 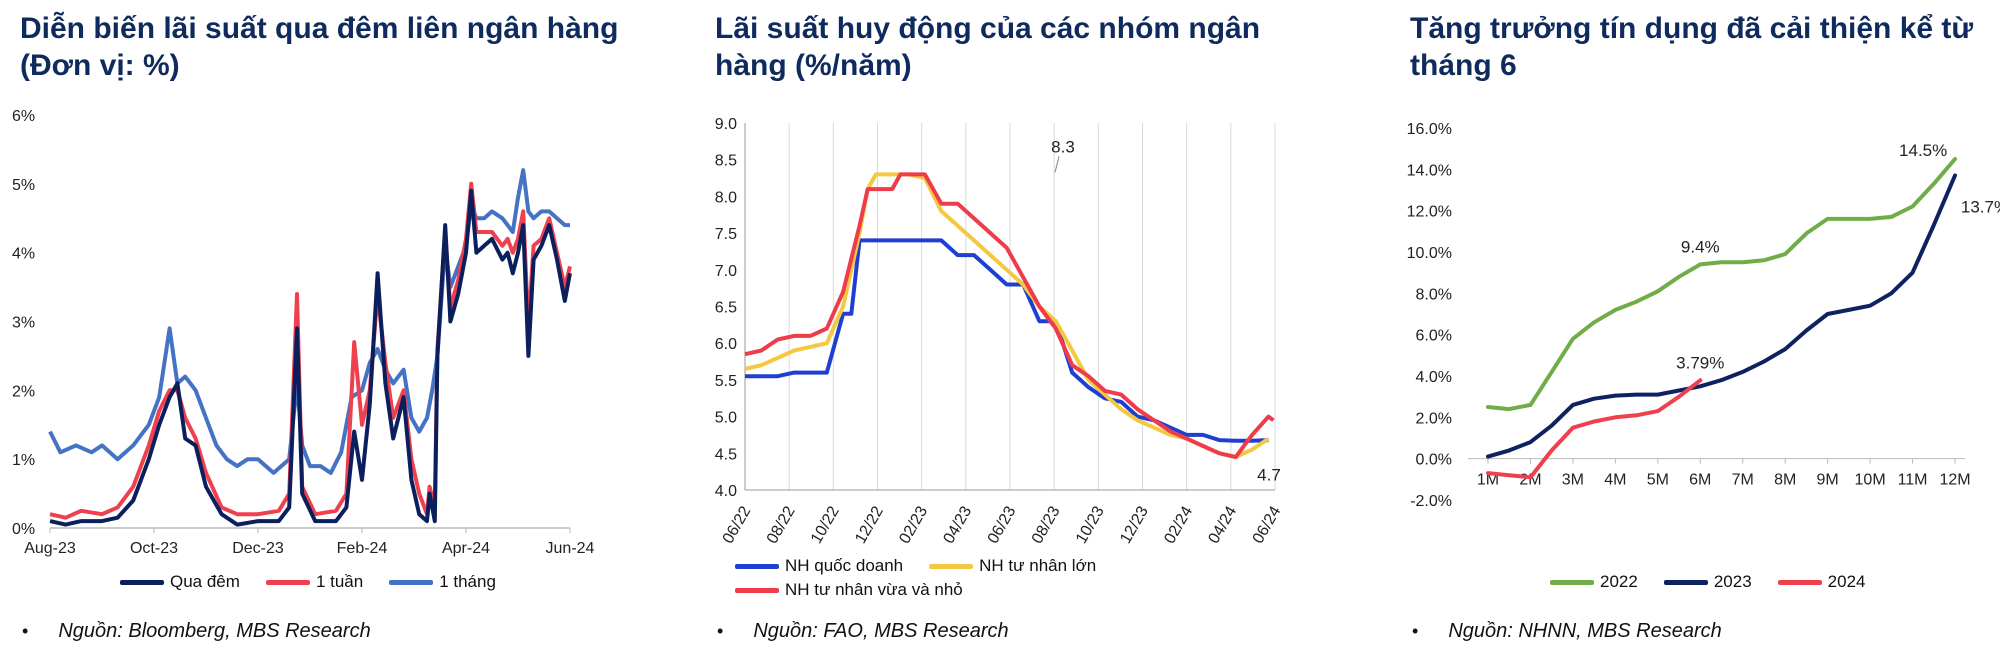 I want to click on y-tick-label: 8.0%, so click(x=1434, y=294).